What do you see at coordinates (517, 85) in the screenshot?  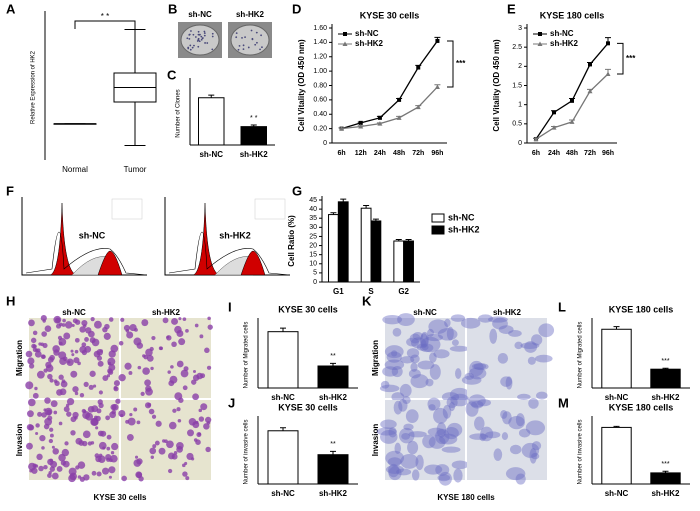 I see `y-tick-label: 1.5` at bounding box center [517, 85].